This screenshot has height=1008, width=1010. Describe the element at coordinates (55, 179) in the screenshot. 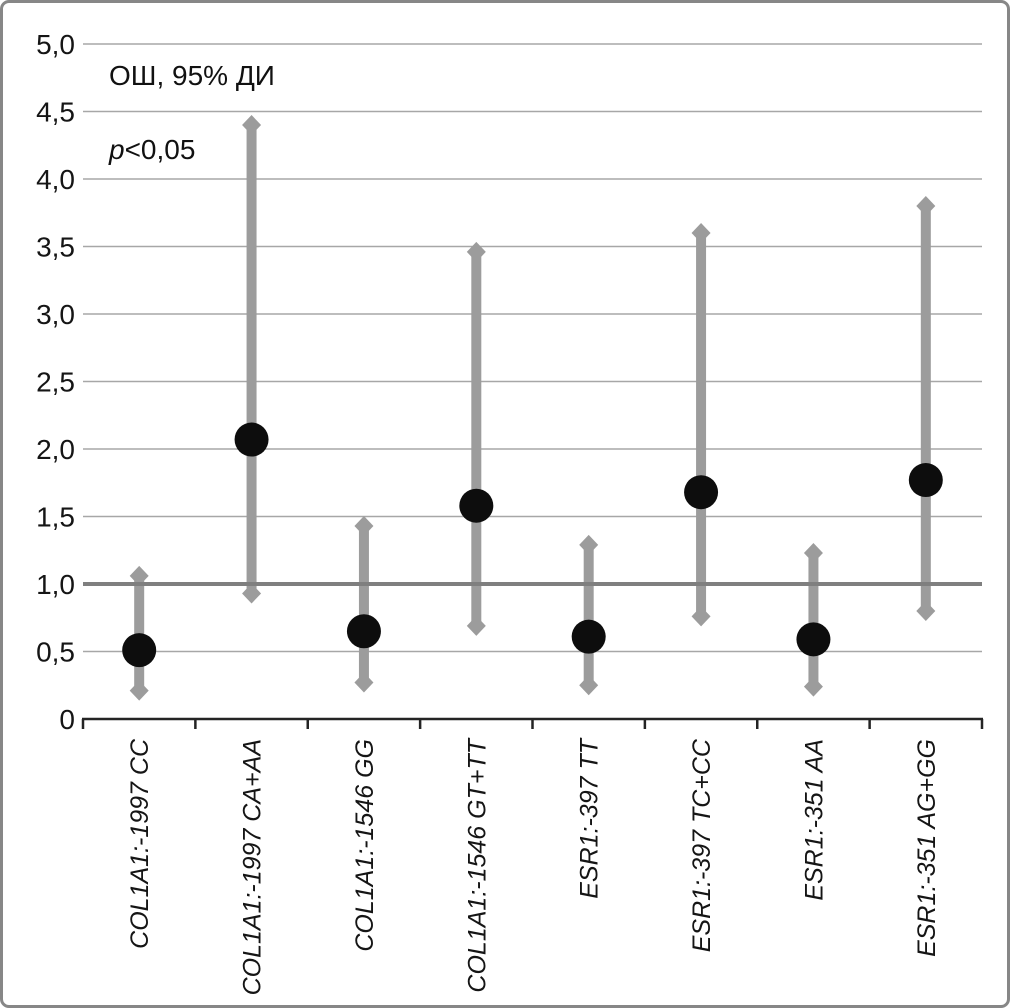

I see `y-tick-label: 4,0` at that location.